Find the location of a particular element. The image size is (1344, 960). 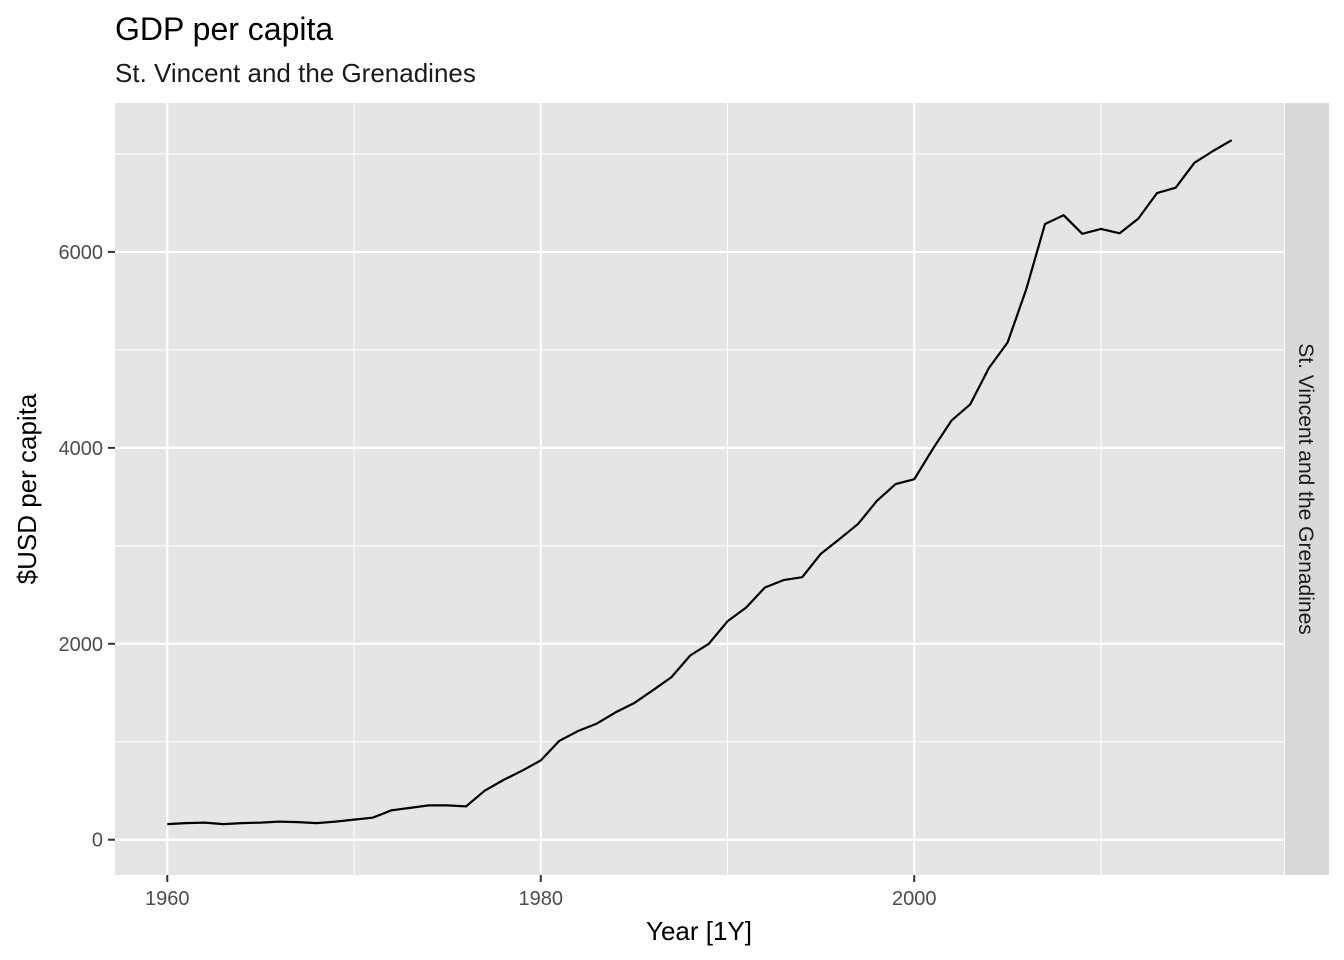

y-axis: 0 2000 4000 6000 is located at coordinates (87, 547).